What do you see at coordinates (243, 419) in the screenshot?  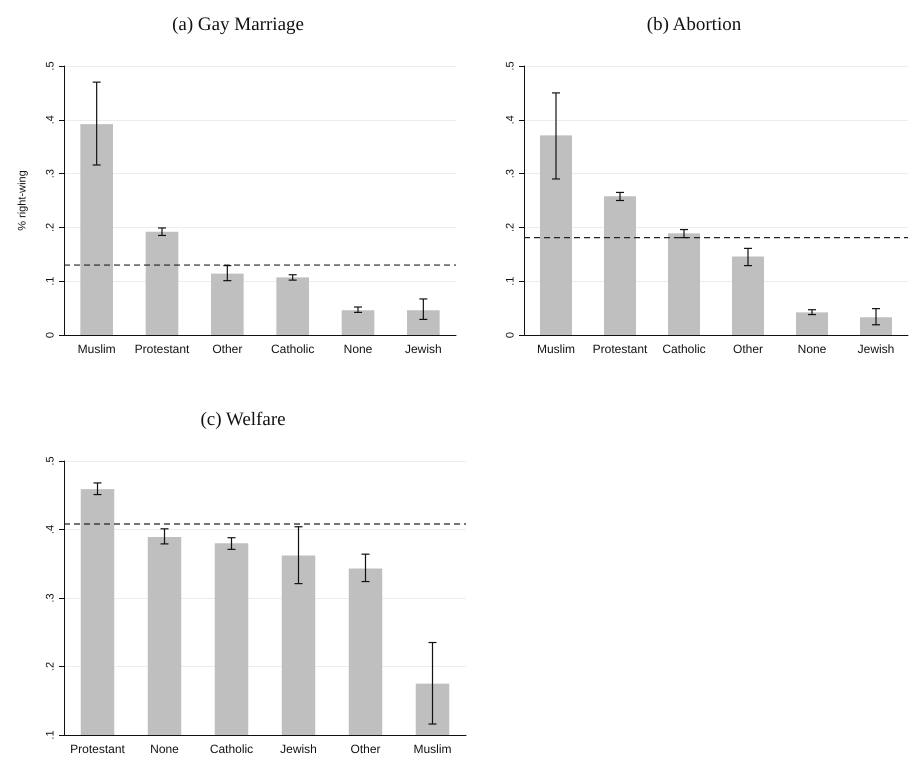 I see `chart-title: (c) Welfare` at bounding box center [243, 419].